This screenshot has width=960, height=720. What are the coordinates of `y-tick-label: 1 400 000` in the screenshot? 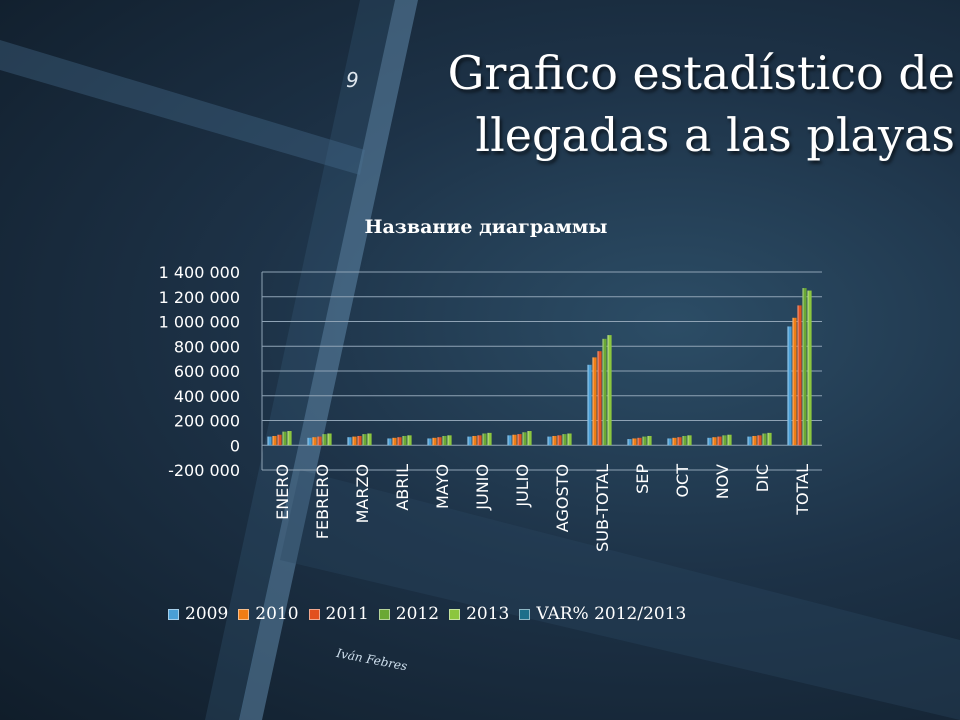 It's located at (199, 272).